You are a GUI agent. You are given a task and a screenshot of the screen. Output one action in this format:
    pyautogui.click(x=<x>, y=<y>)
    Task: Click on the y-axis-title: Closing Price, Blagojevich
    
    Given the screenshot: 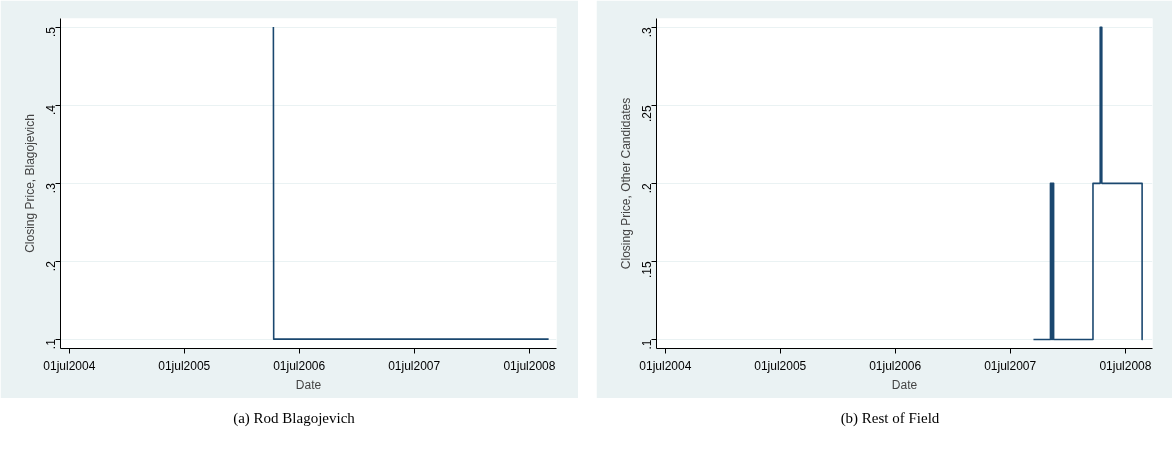 What is the action you would take?
    pyautogui.click(x=29, y=183)
    